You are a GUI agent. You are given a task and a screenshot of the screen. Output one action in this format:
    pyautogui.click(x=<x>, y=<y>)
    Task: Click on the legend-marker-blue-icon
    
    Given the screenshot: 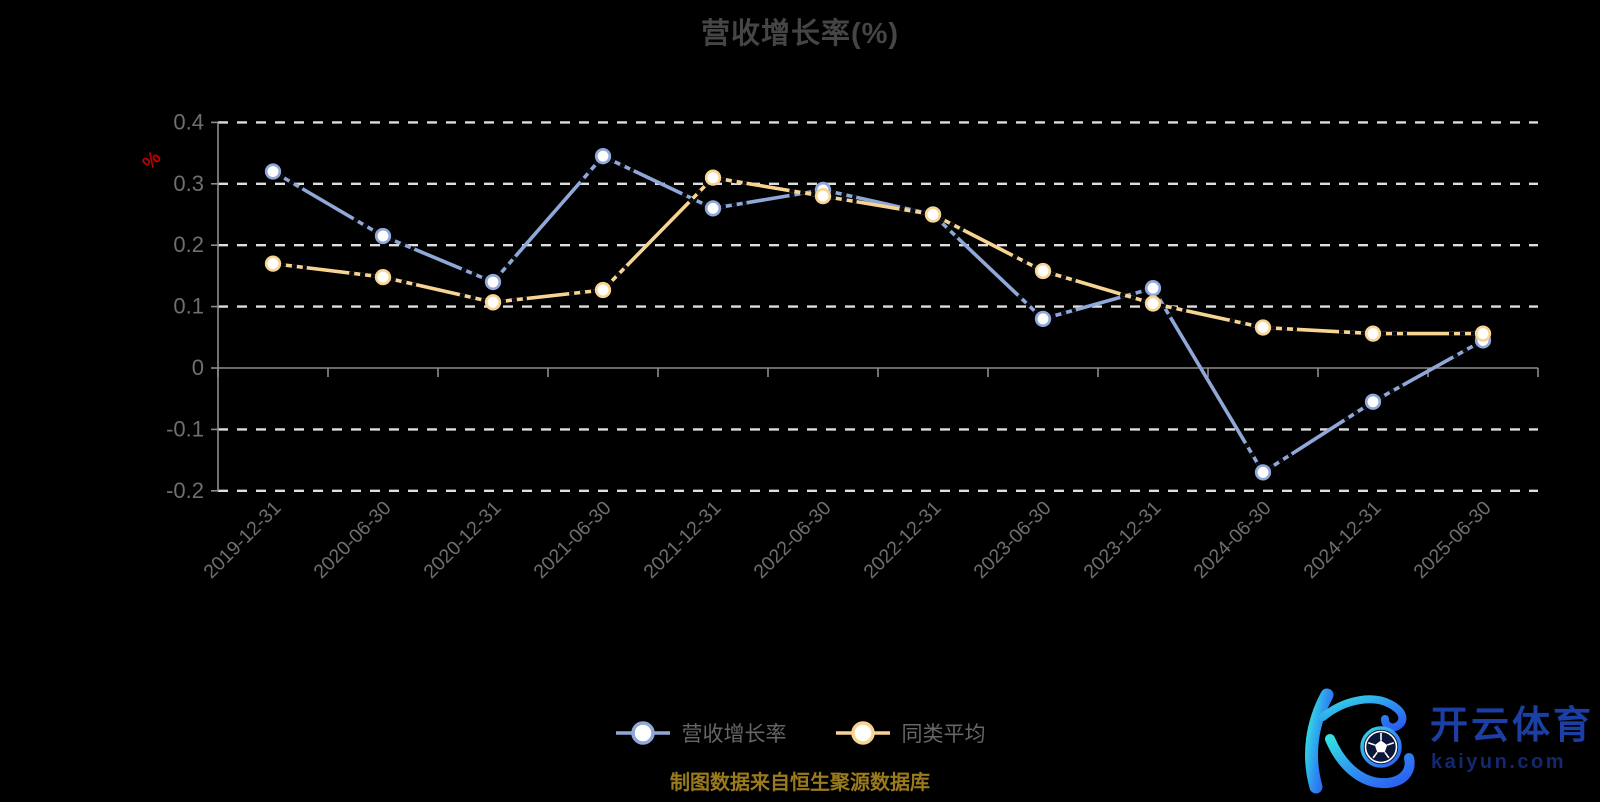 What is the action you would take?
    pyautogui.click(x=642, y=733)
    